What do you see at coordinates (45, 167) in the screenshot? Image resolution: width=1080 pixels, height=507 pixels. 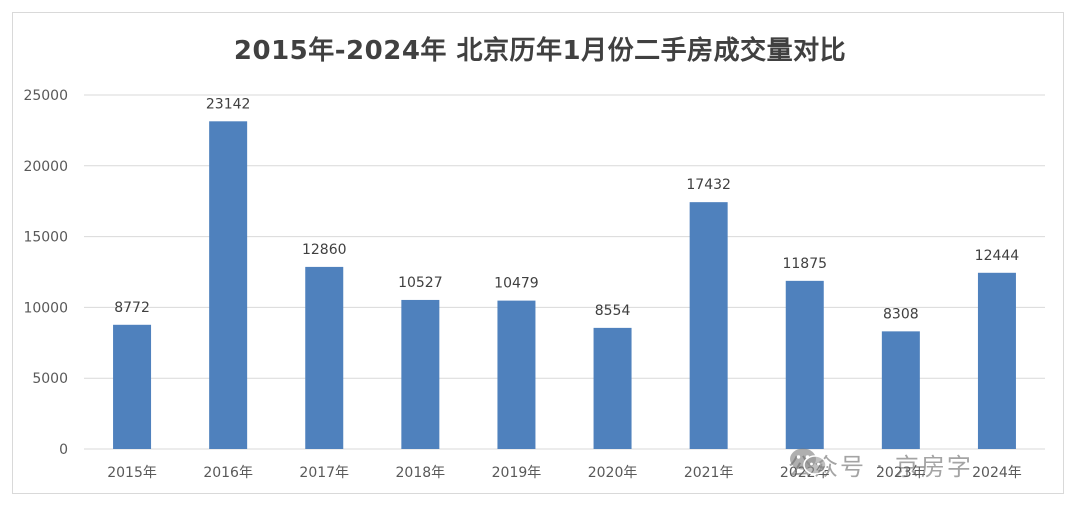 I see `y-tick-label: 20000` at bounding box center [45, 167].